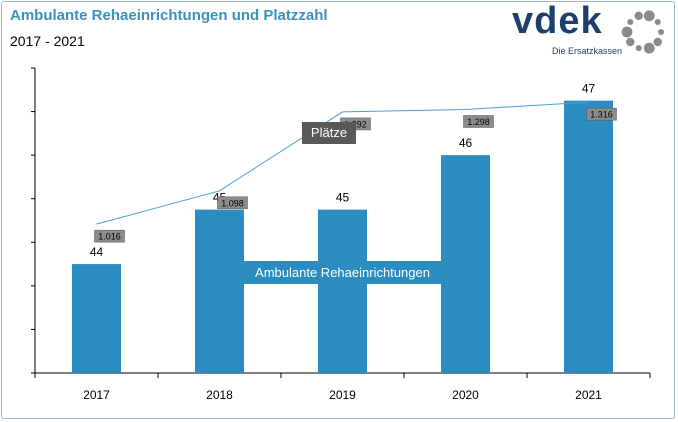  What do you see at coordinates (342, 291) in the screenshot?
I see `bar-2019` at bounding box center [342, 291].